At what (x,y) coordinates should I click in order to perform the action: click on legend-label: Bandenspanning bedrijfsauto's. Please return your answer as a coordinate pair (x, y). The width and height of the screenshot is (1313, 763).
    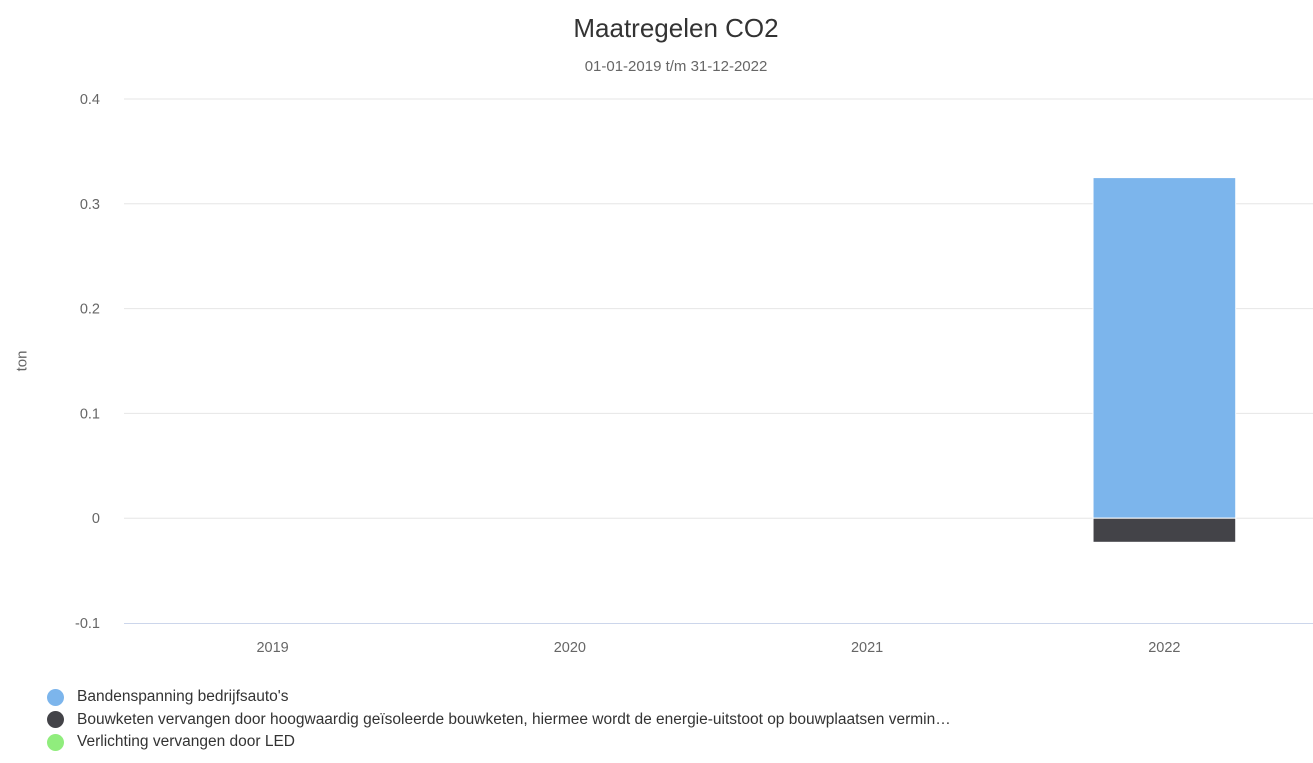
    Looking at the image, I should click on (183, 697).